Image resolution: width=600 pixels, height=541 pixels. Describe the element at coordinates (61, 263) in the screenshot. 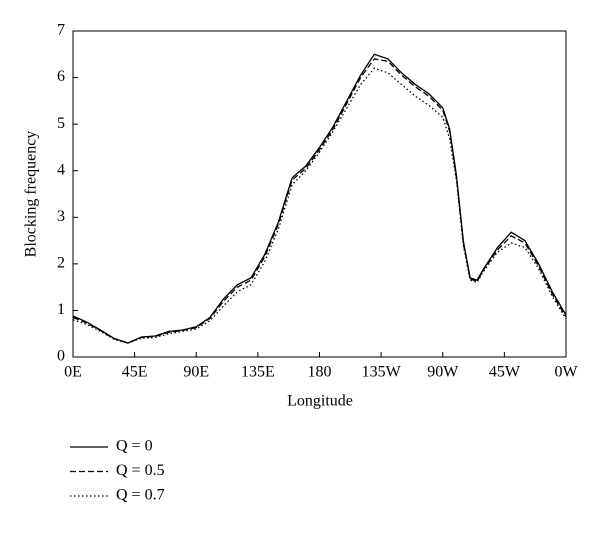

I see `y-tick-label: 2` at that location.